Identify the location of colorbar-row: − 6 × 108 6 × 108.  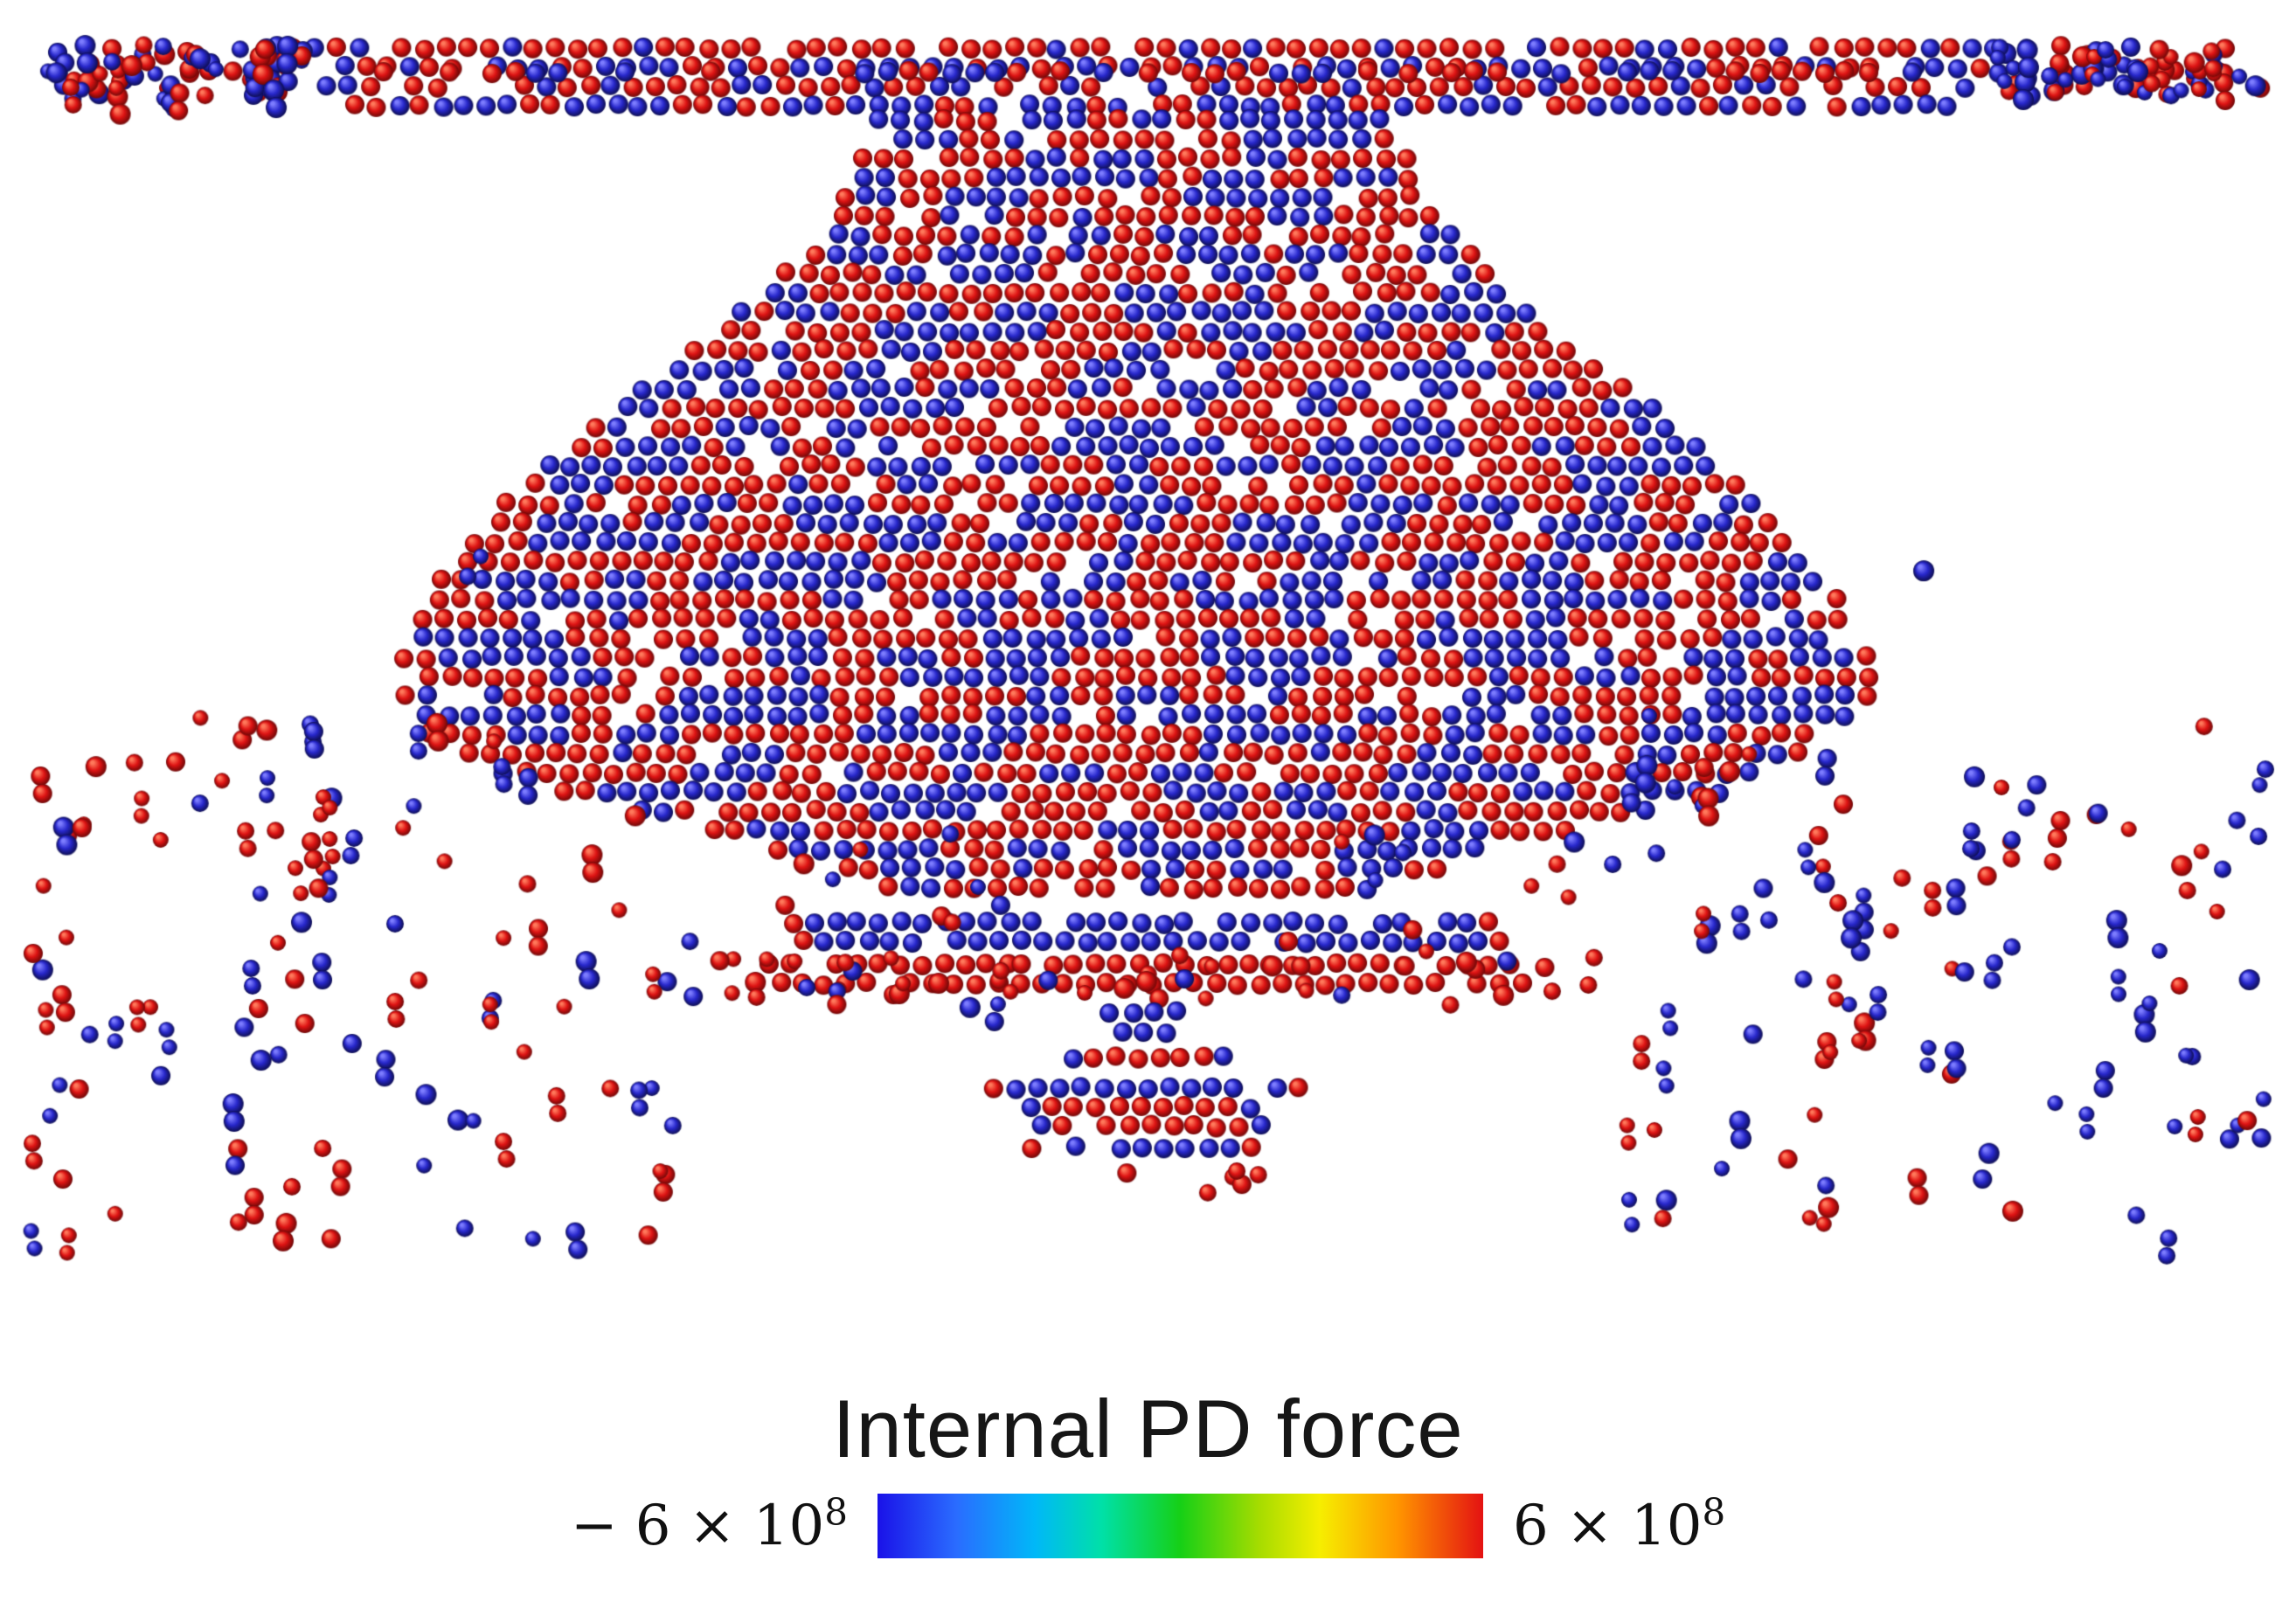
(1148, 1525).